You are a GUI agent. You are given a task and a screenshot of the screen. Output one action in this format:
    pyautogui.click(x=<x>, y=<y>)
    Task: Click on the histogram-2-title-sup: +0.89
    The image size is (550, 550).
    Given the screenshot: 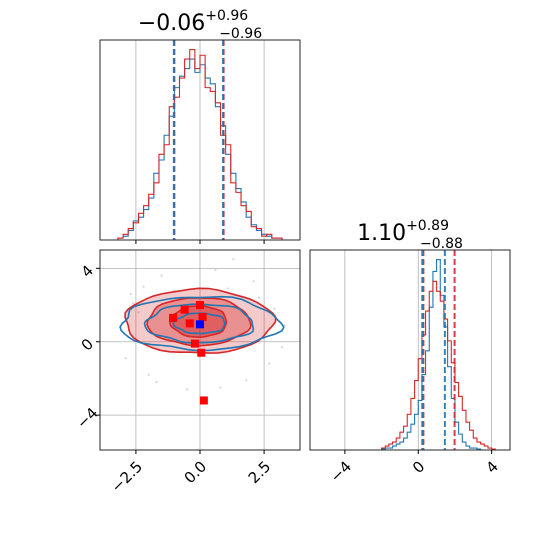 What is the action you would take?
    pyautogui.click(x=427, y=226)
    